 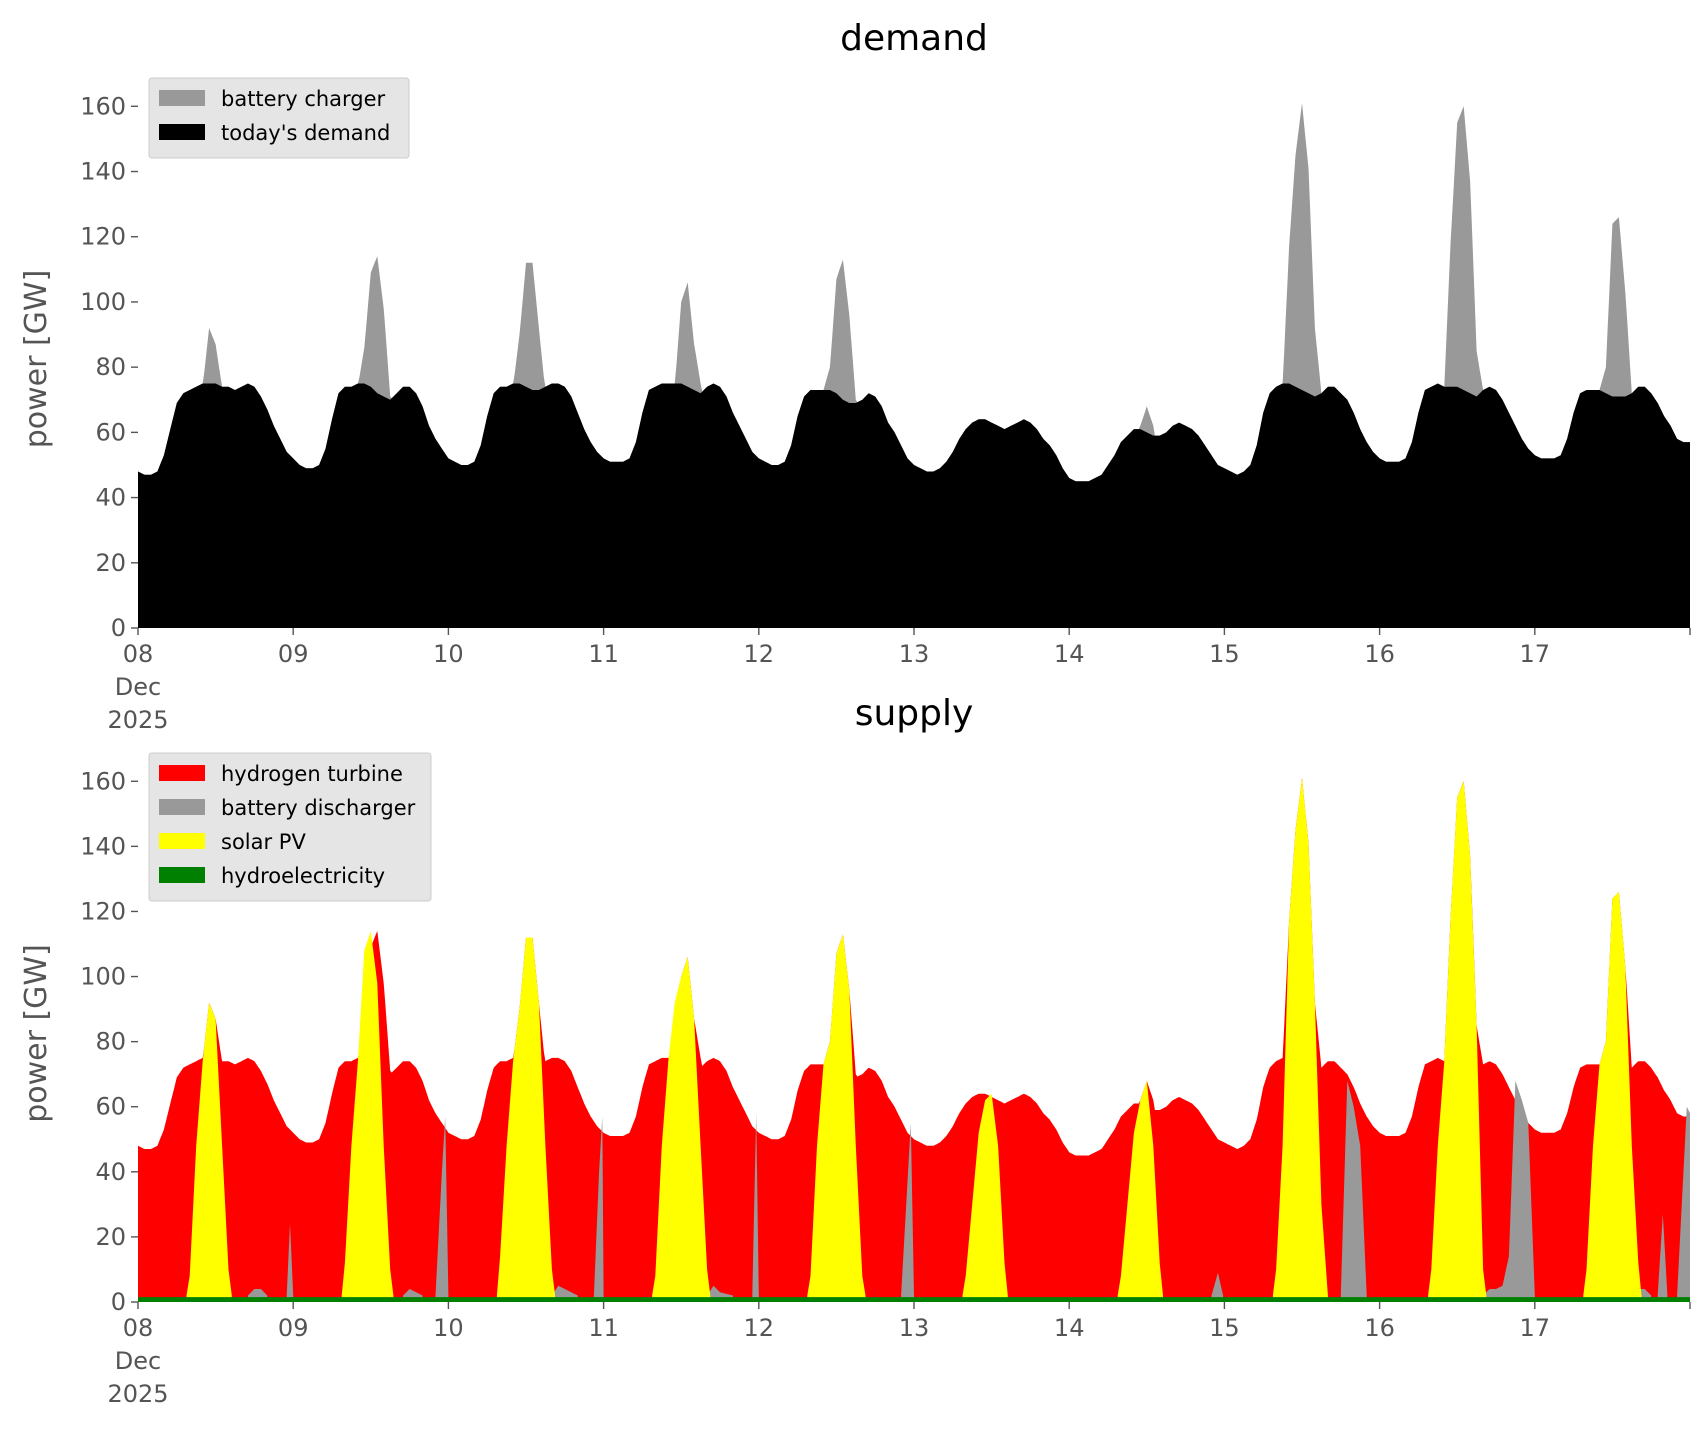 I want to click on hydroelectricity-area, so click(x=914, y=1299).